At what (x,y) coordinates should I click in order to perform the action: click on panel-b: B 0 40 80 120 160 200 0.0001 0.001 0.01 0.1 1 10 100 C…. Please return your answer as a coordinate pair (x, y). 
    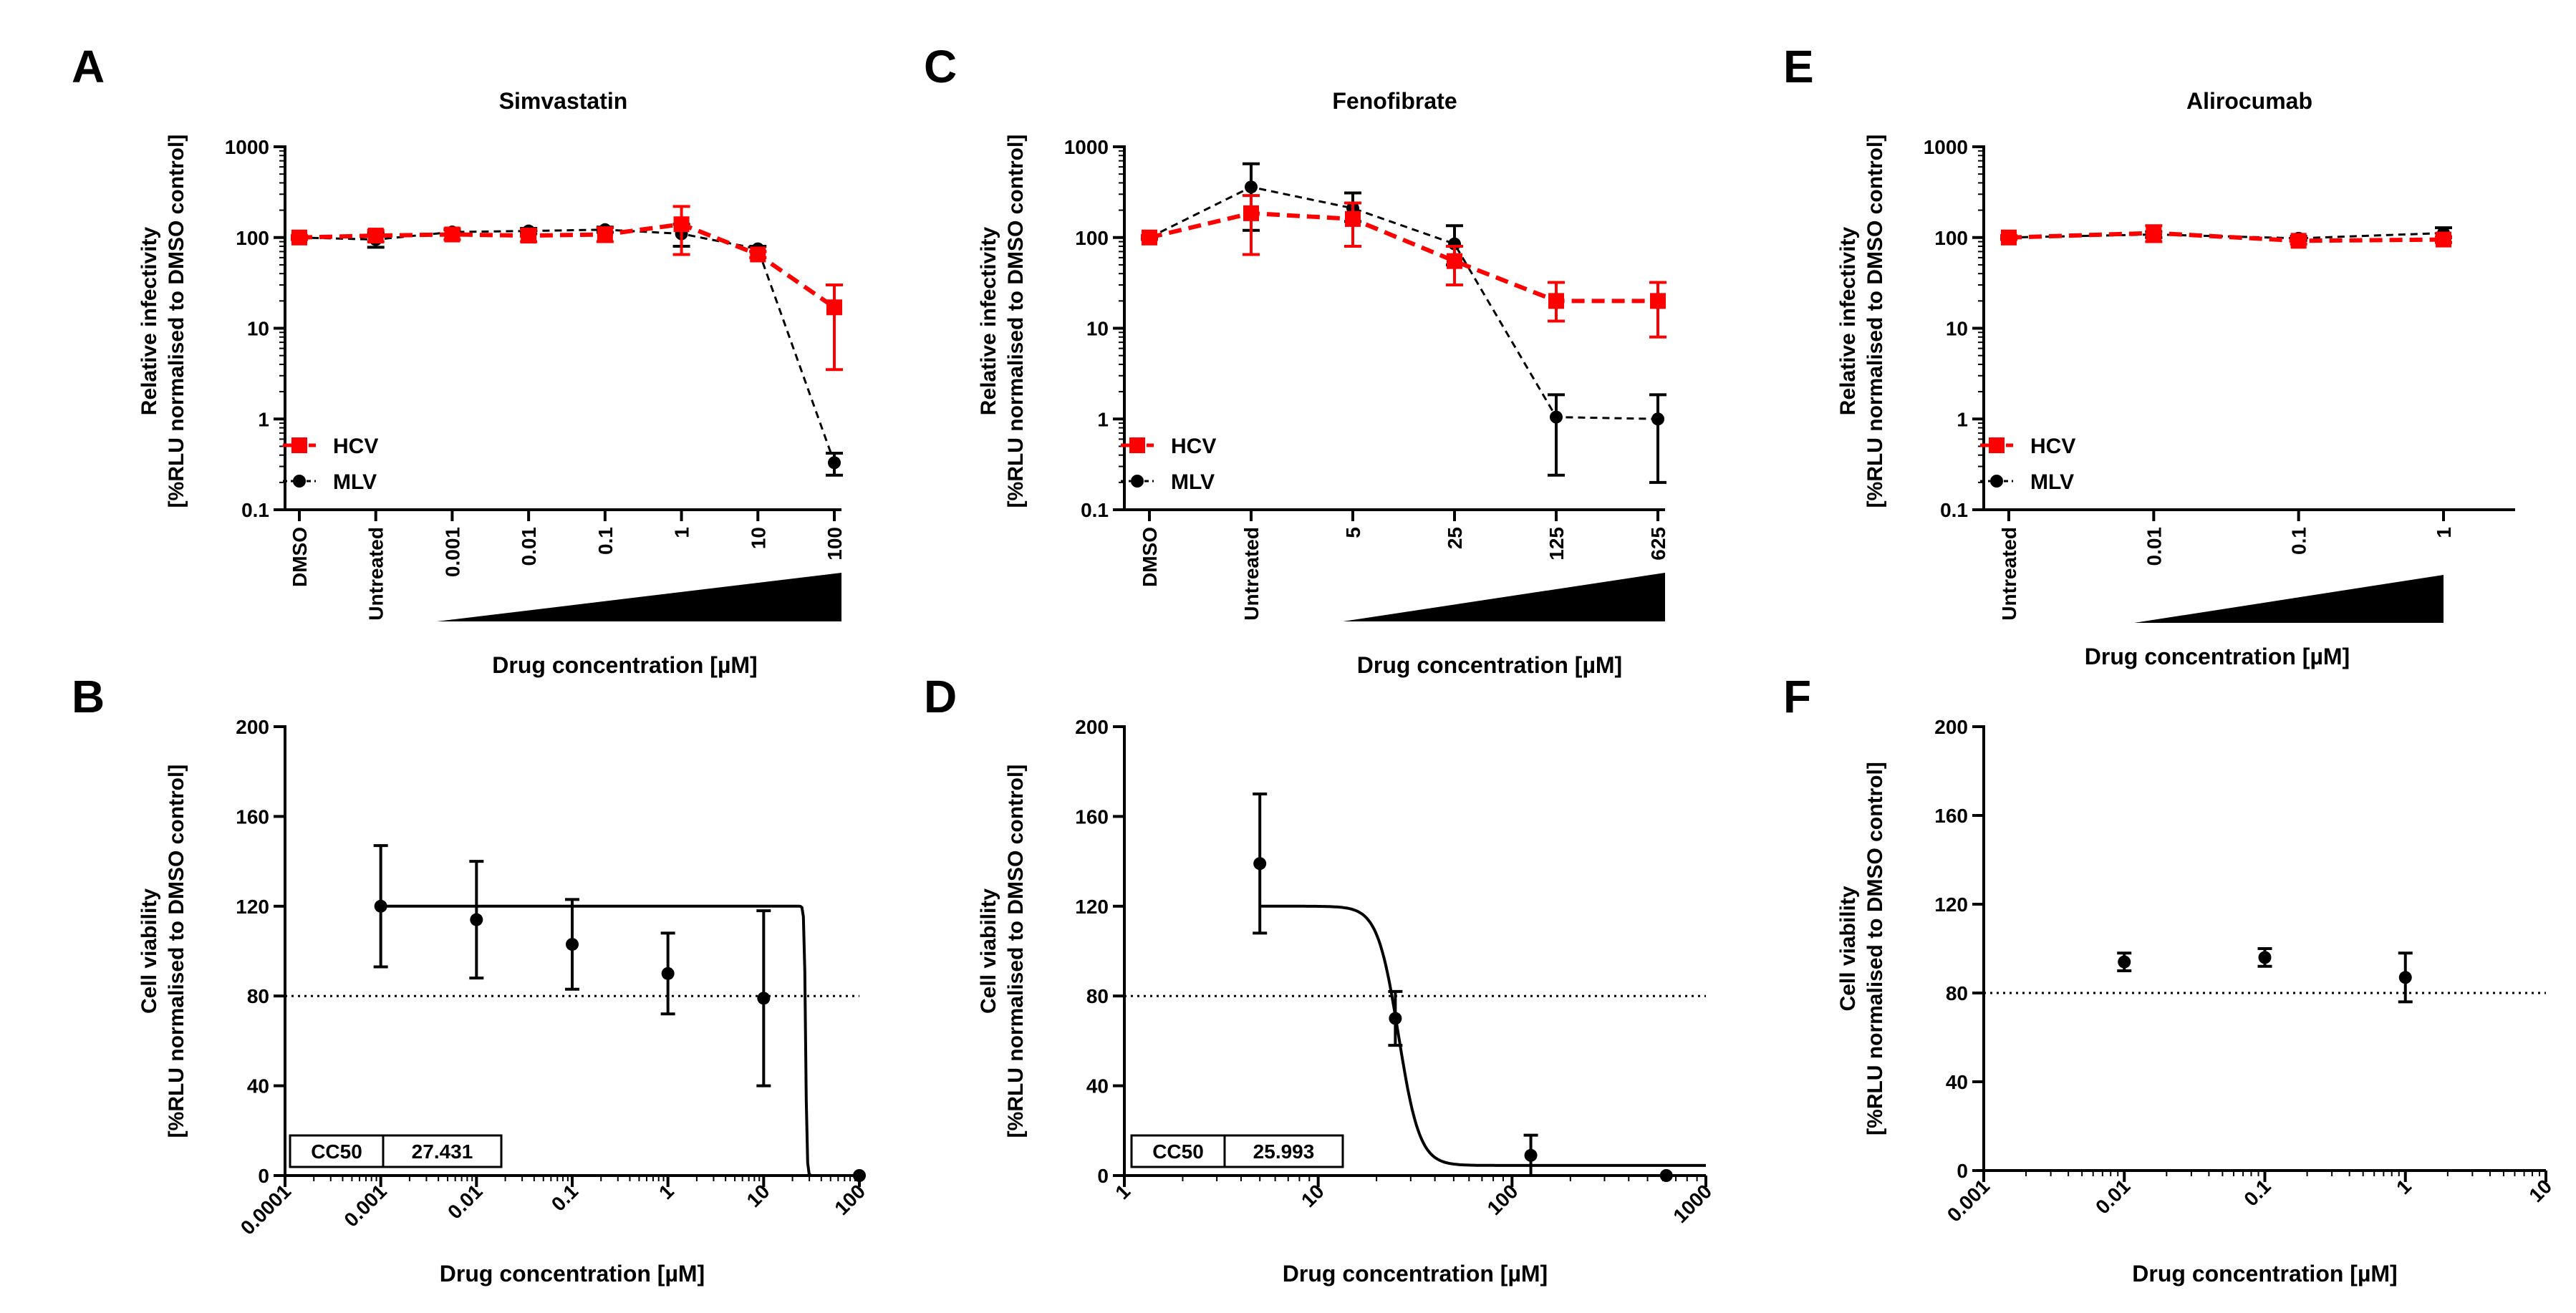
    Looking at the image, I should click on (471, 979).